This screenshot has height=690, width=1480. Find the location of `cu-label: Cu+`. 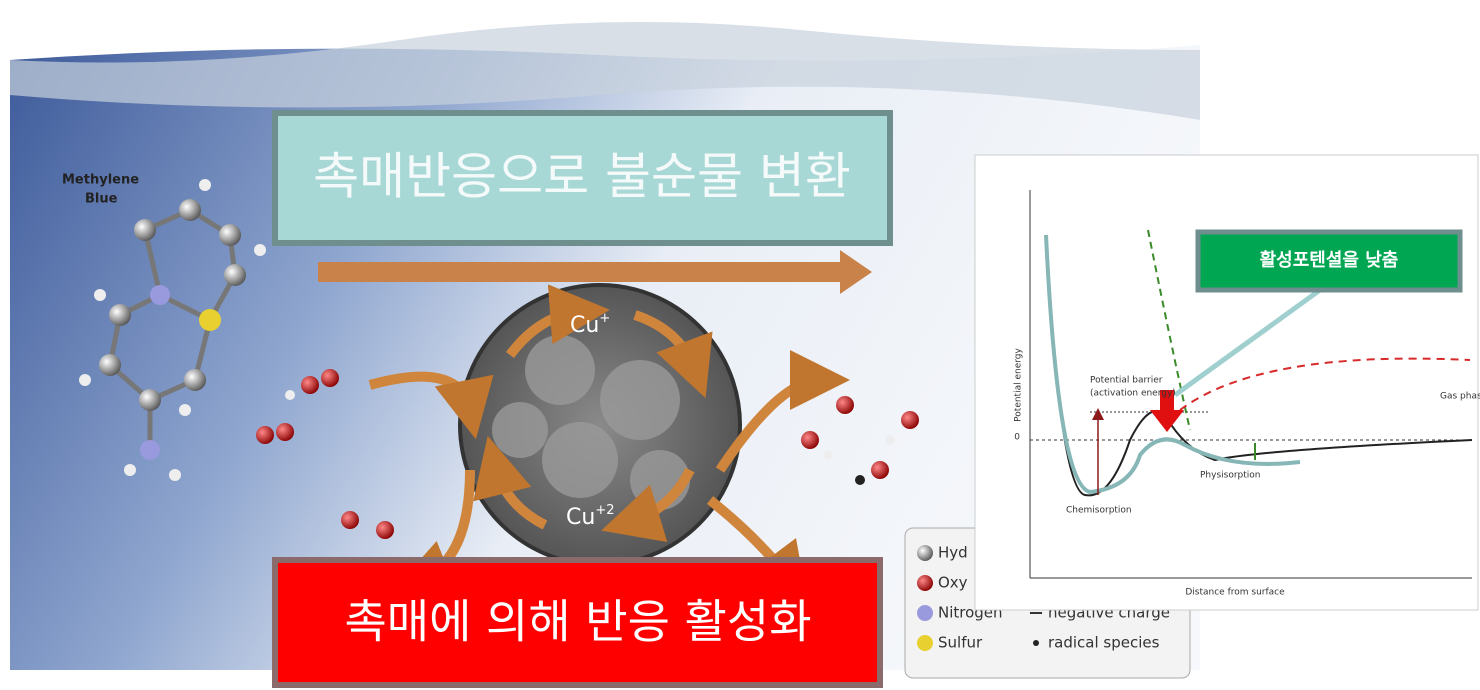

cu-label: Cu+ is located at coordinates (590, 325).